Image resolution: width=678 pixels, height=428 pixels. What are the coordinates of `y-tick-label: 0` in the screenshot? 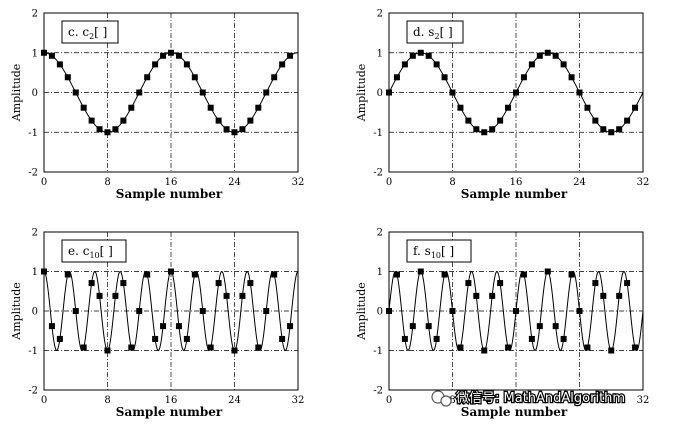 It's located at (380, 93).